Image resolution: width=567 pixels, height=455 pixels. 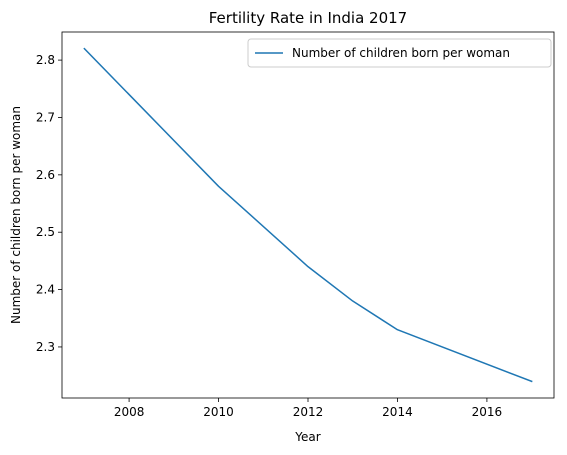 What do you see at coordinates (49, 203) in the screenshot?
I see `y-axis-ticks: 2.3 2.4 2.5 2.6 2.7 2.8` at bounding box center [49, 203].